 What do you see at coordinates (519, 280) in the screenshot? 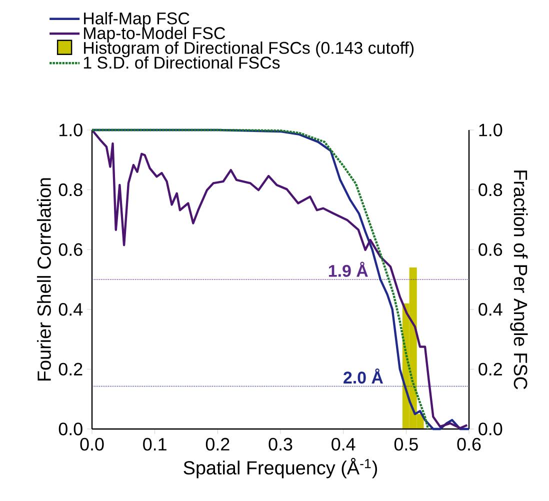
I see `y2-axis-title: Fraction of Per Angle FSC` at bounding box center [519, 280].